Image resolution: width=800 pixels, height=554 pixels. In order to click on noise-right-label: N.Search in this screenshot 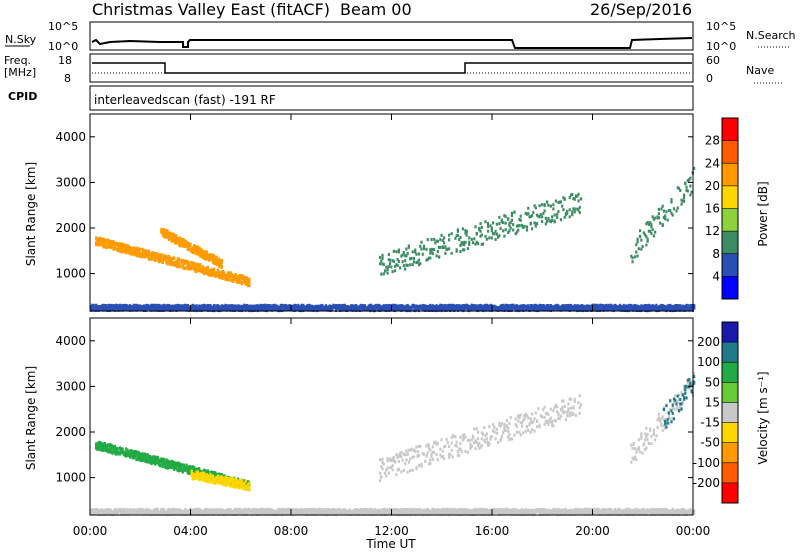, I will do `click(771, 35)`.